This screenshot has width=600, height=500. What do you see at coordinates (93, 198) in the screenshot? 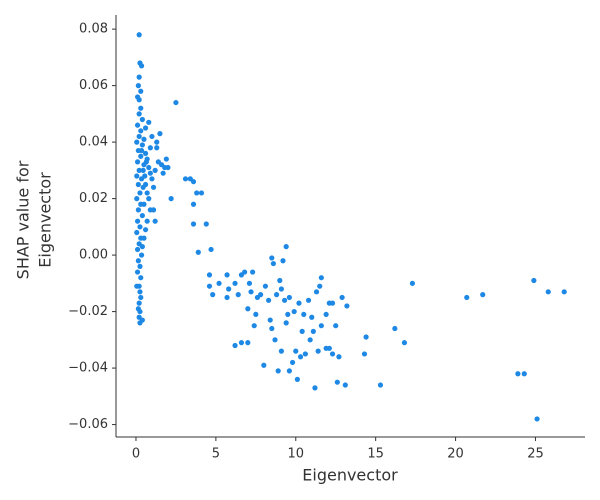
I see `y-tick-label: 0.02` at bounding box center [93, 198].